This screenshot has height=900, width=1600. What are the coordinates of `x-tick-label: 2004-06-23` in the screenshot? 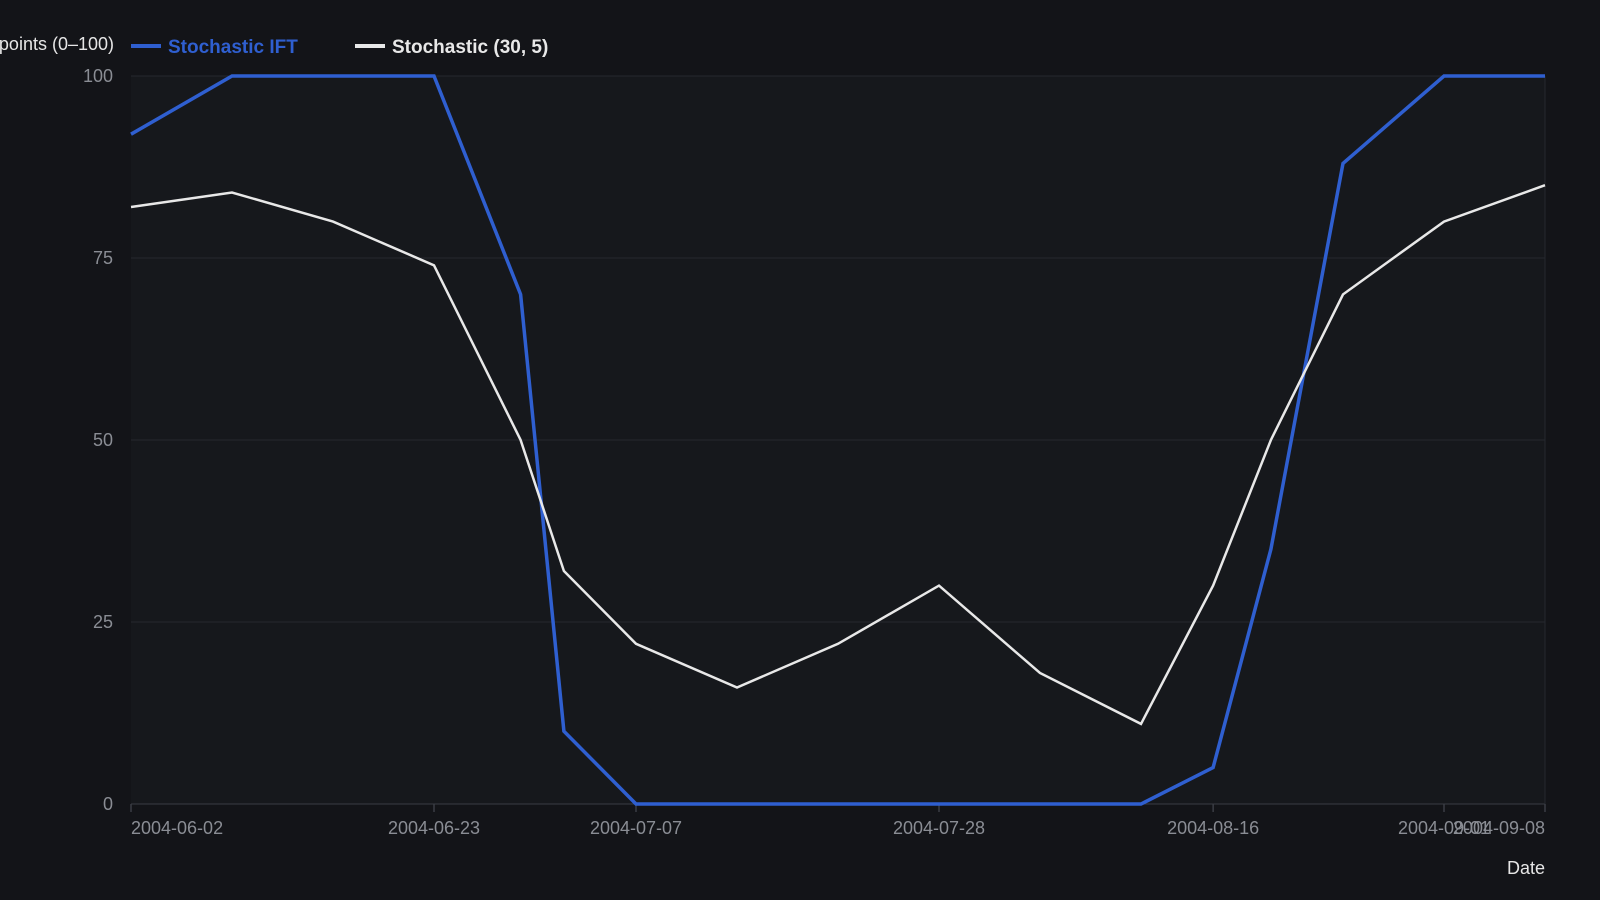 It's located at (434, 828).